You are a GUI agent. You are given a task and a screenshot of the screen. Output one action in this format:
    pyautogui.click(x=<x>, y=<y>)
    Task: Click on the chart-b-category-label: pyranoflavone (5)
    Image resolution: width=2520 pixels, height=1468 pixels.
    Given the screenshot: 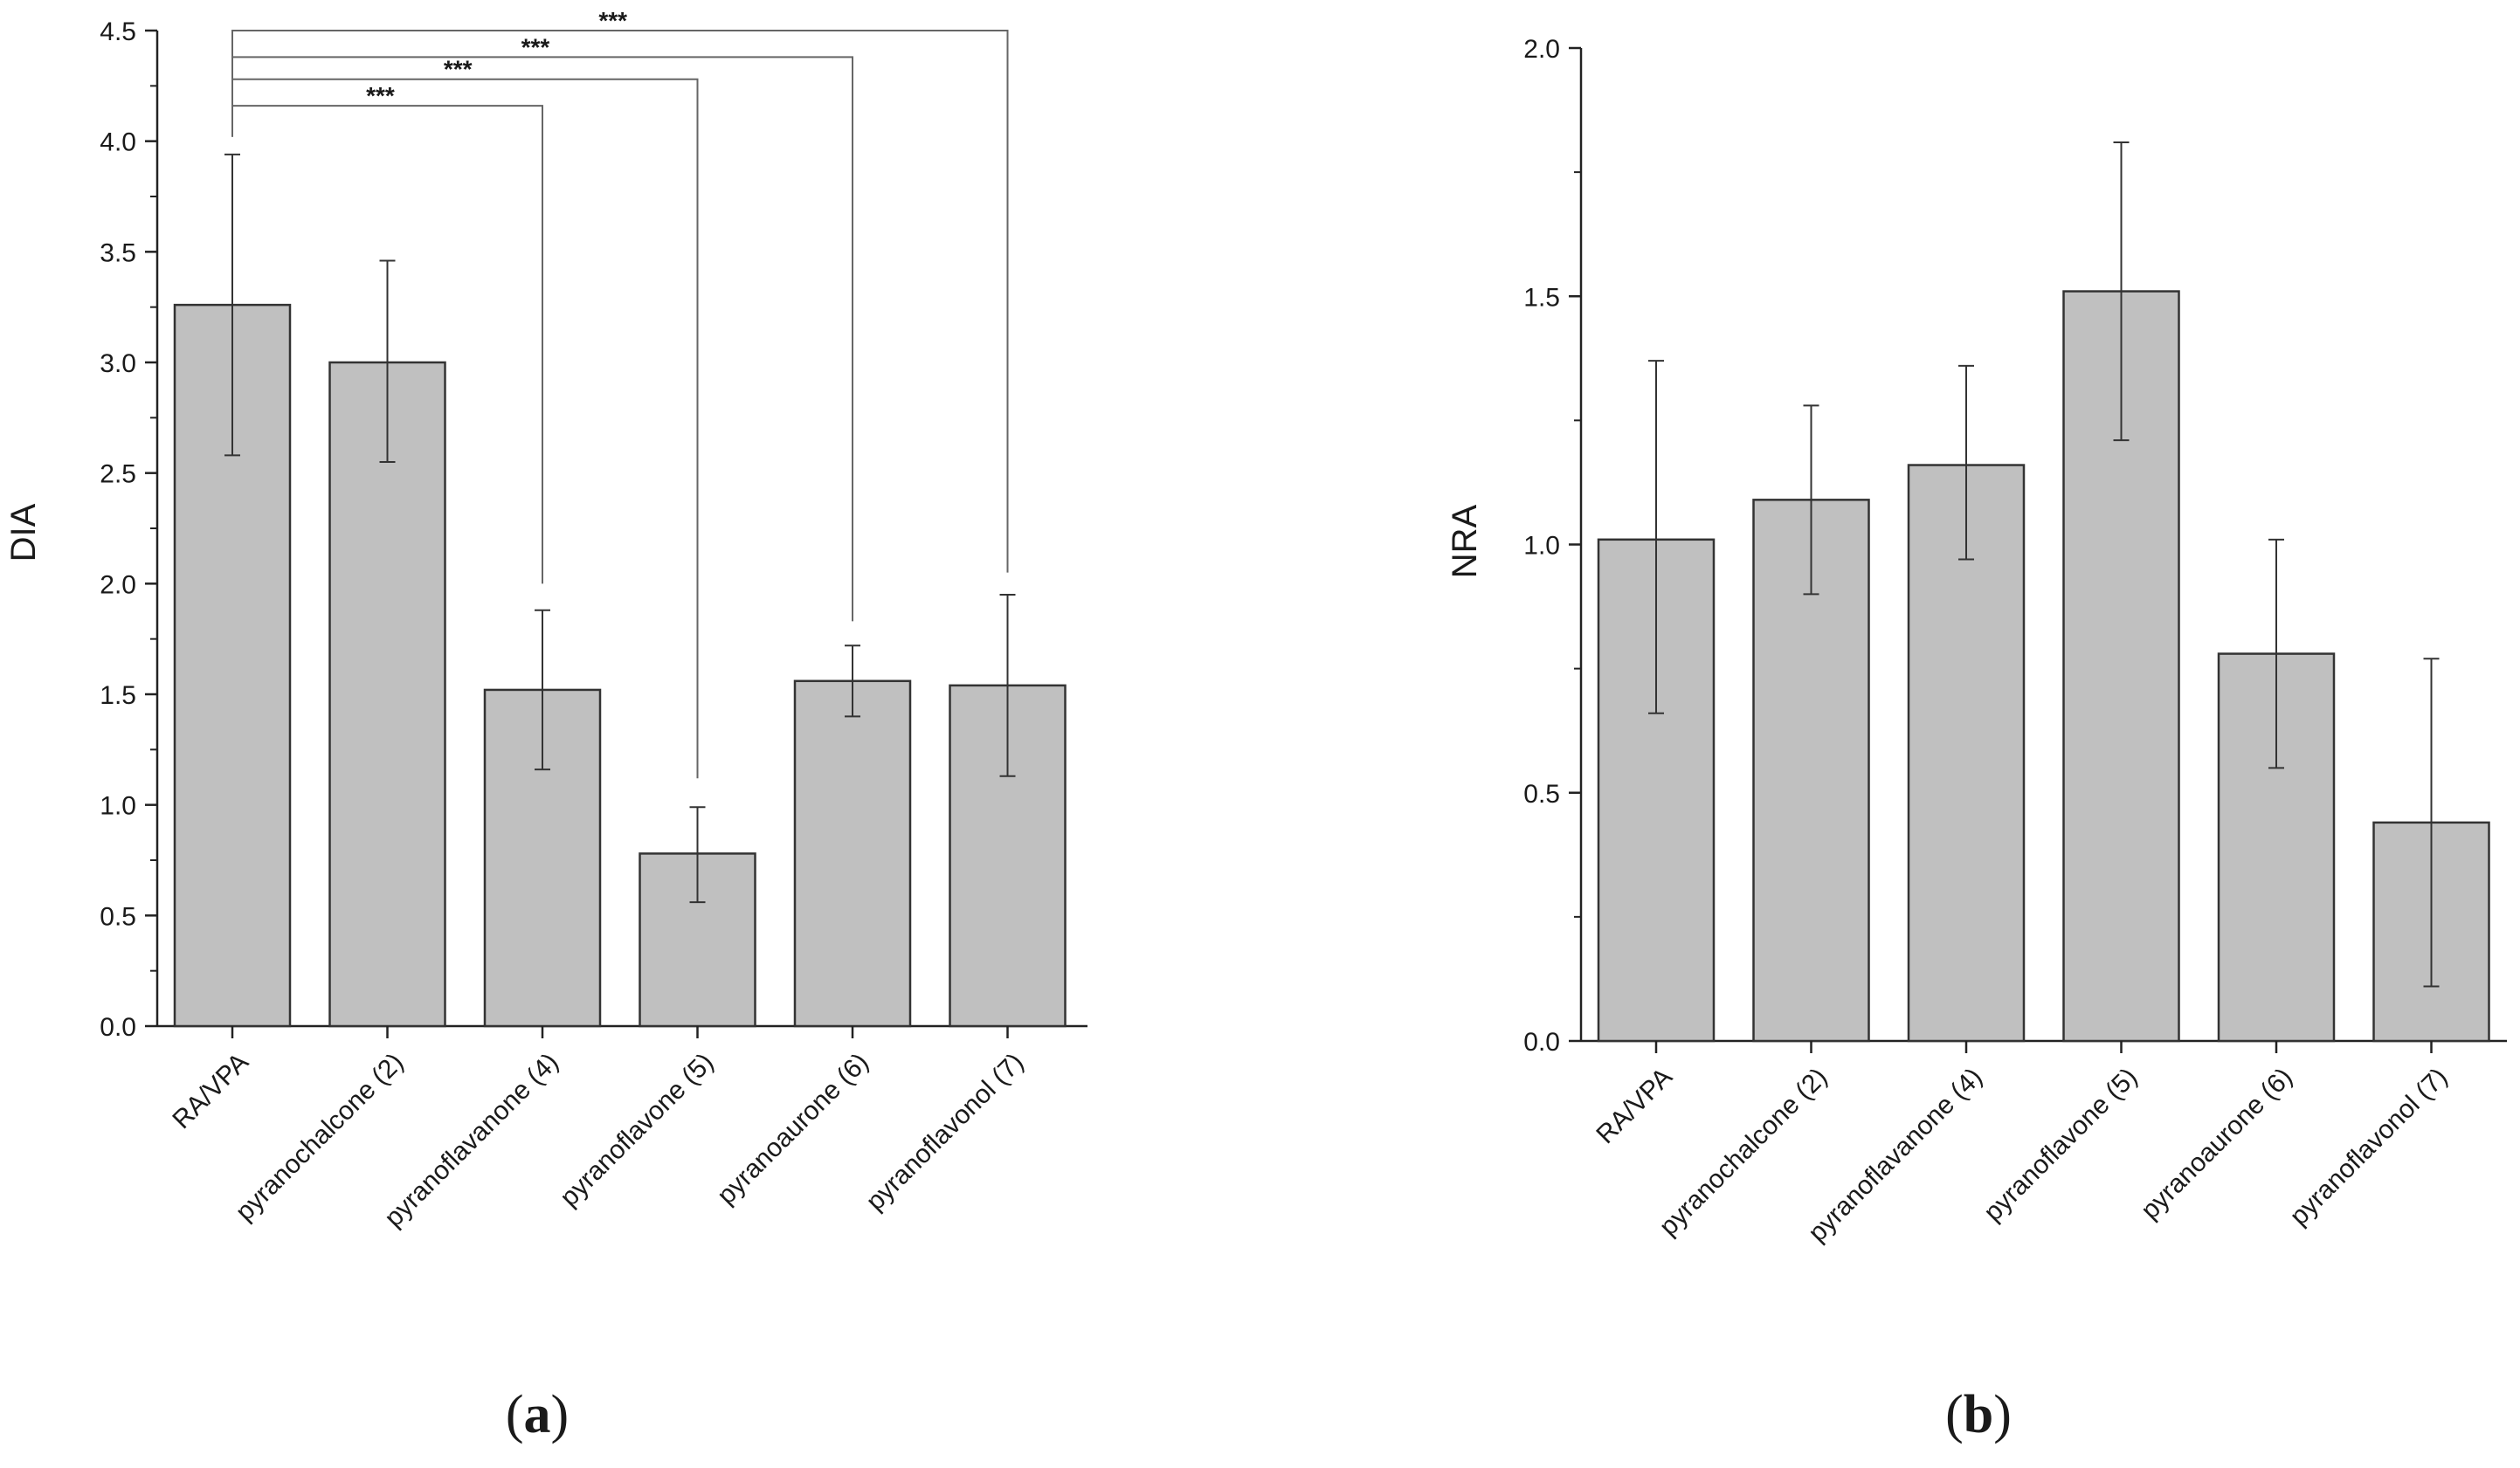 What is the action you would take?
    pyautogui.click(x=2060, y=1145)
    